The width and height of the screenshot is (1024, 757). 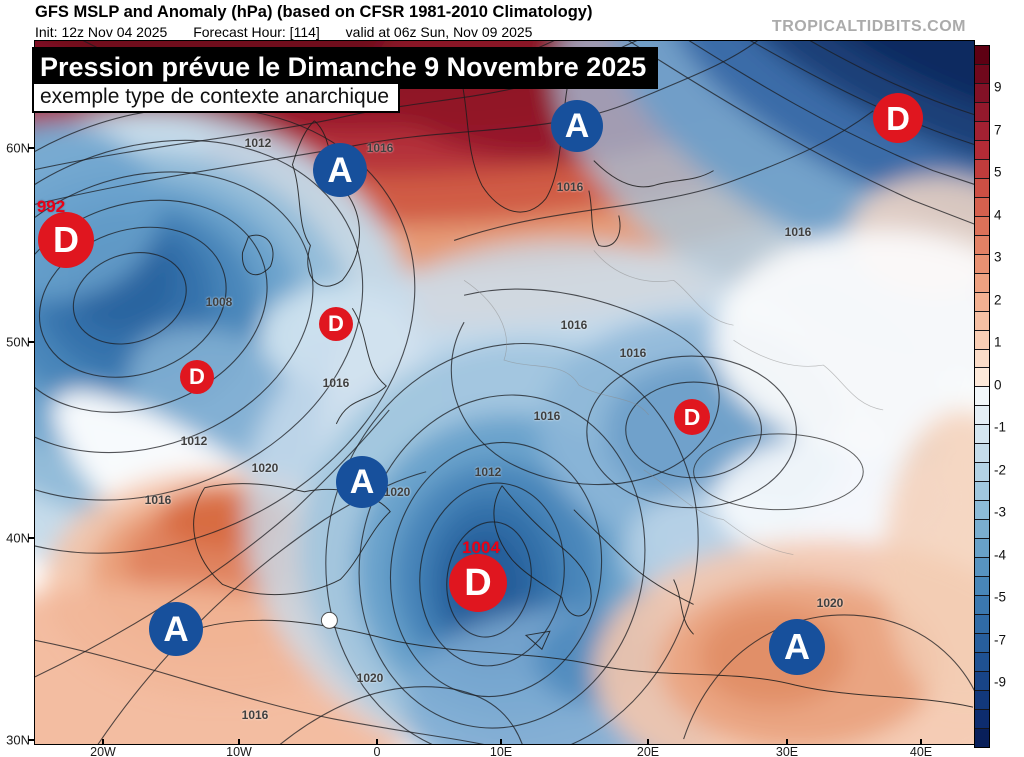 I want to click on lon-tick-label: 20E, so click(x=648, y=751).